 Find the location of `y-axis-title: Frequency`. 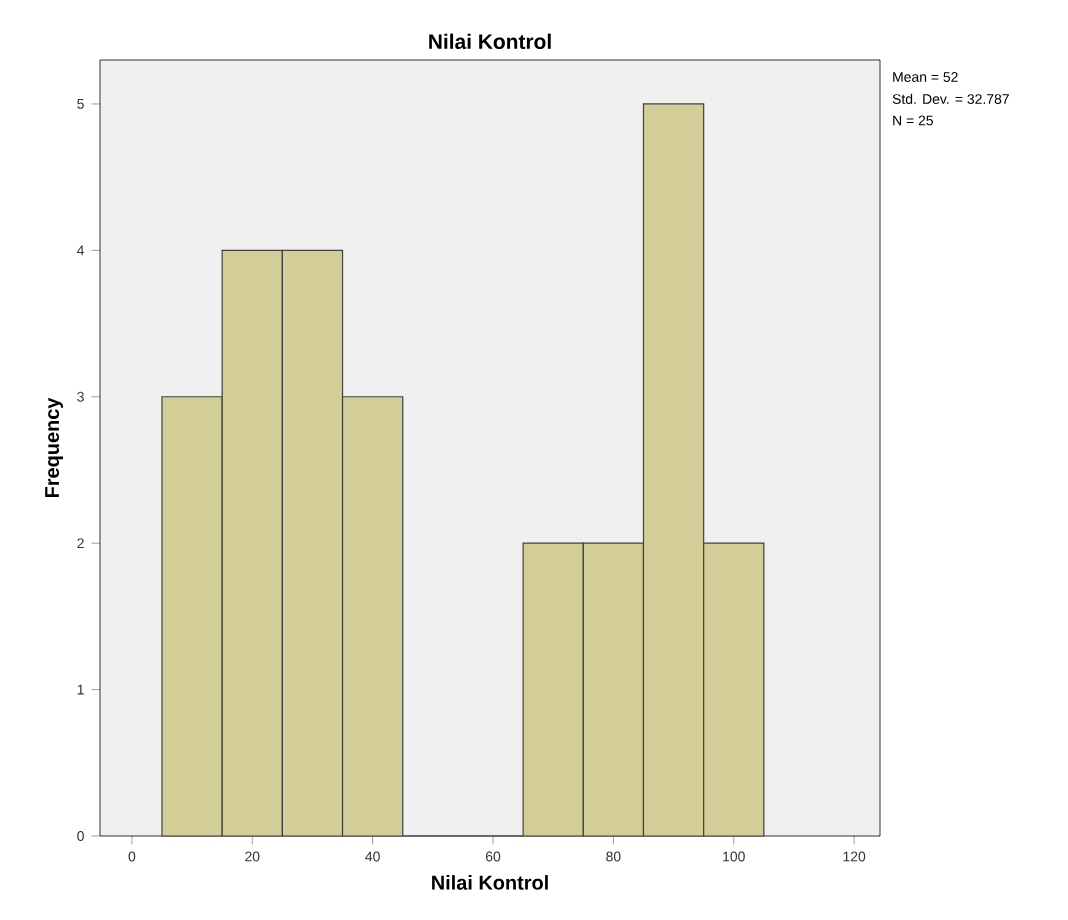

y-axis-title: Frequency is located at coordinates (54, 447).